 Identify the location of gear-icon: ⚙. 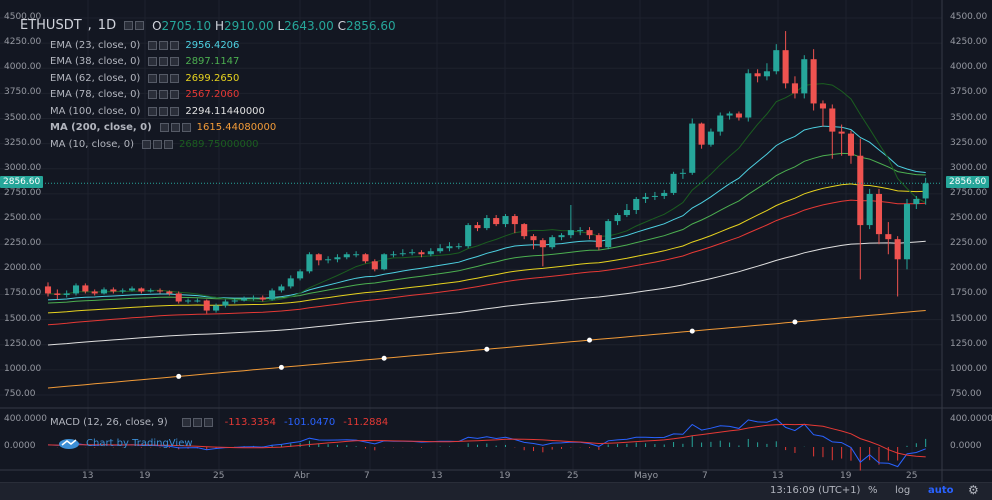
(973, 490).